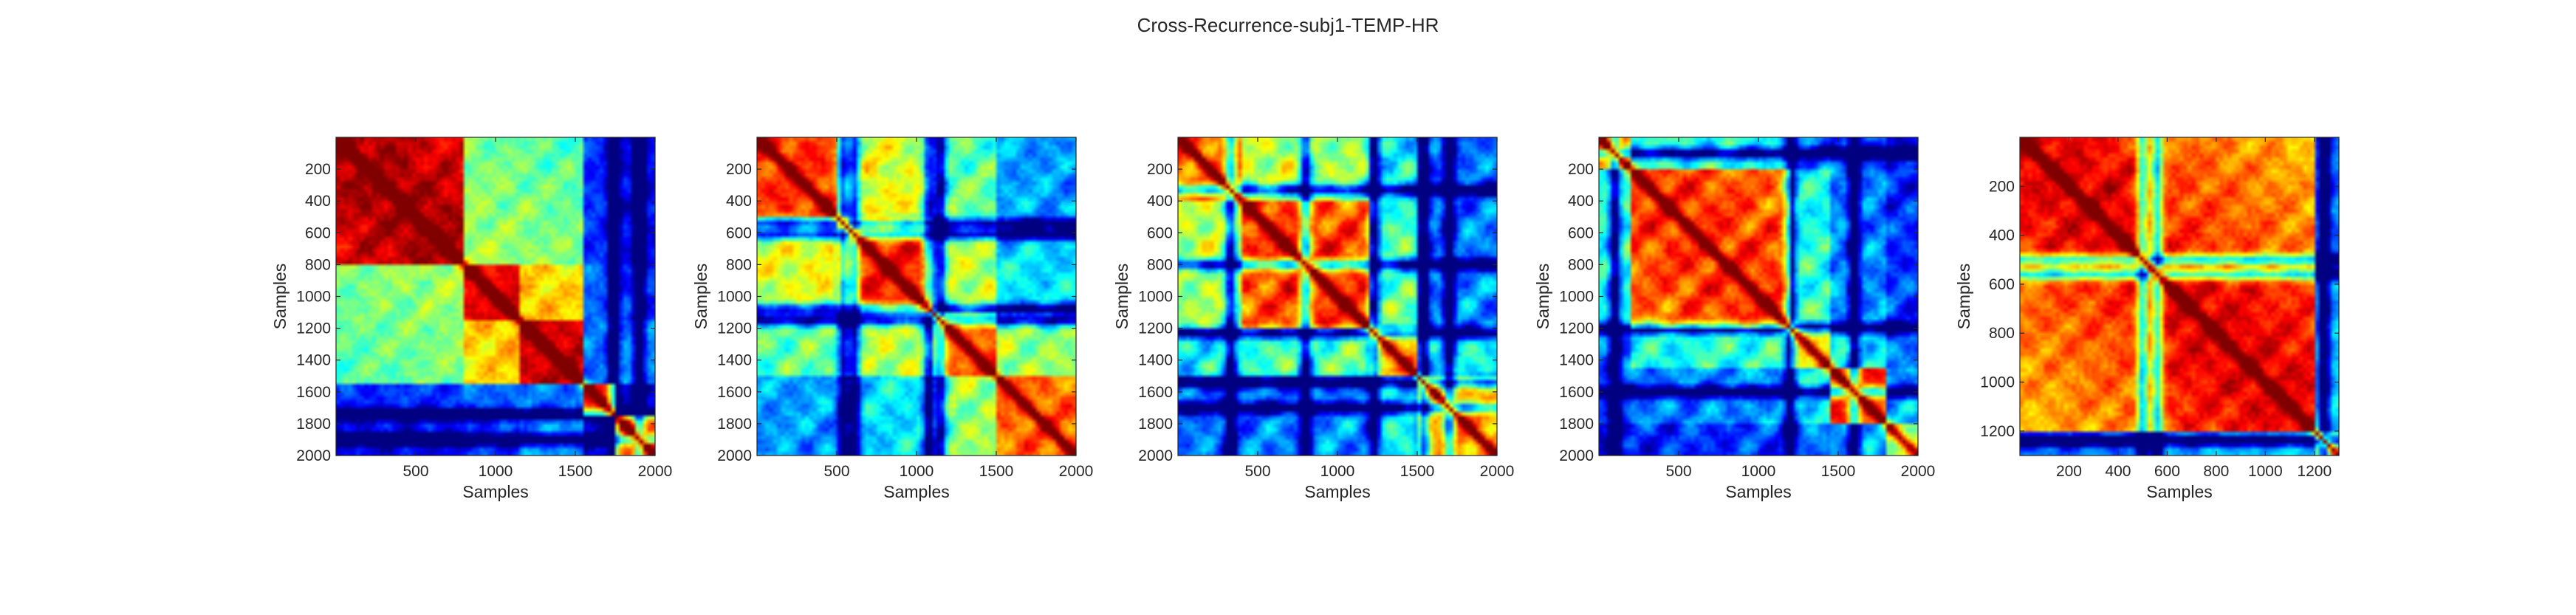 This screenshot has height=615, width=2576. What do you see at coordinates (2314, 471) in the screenshot?
I see `x-tick-label: 1200` at bounding box center [2314, 471].